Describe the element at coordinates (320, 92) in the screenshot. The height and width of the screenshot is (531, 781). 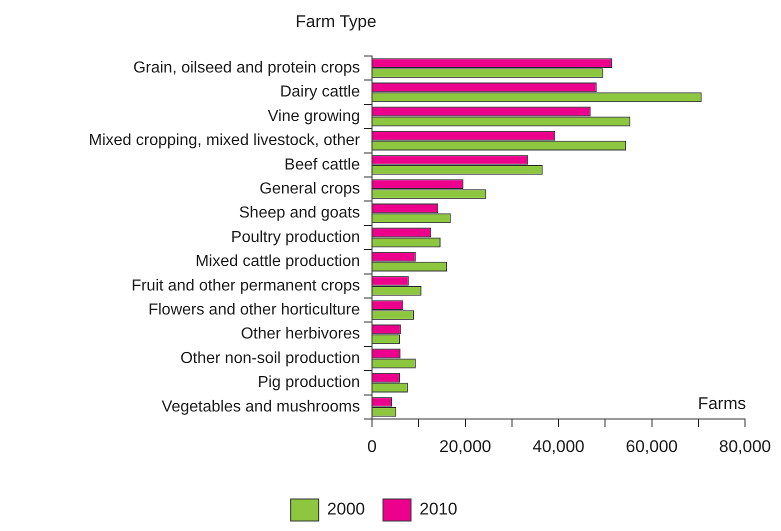
I see `y-tick-label: Dairy cattle` at that location.